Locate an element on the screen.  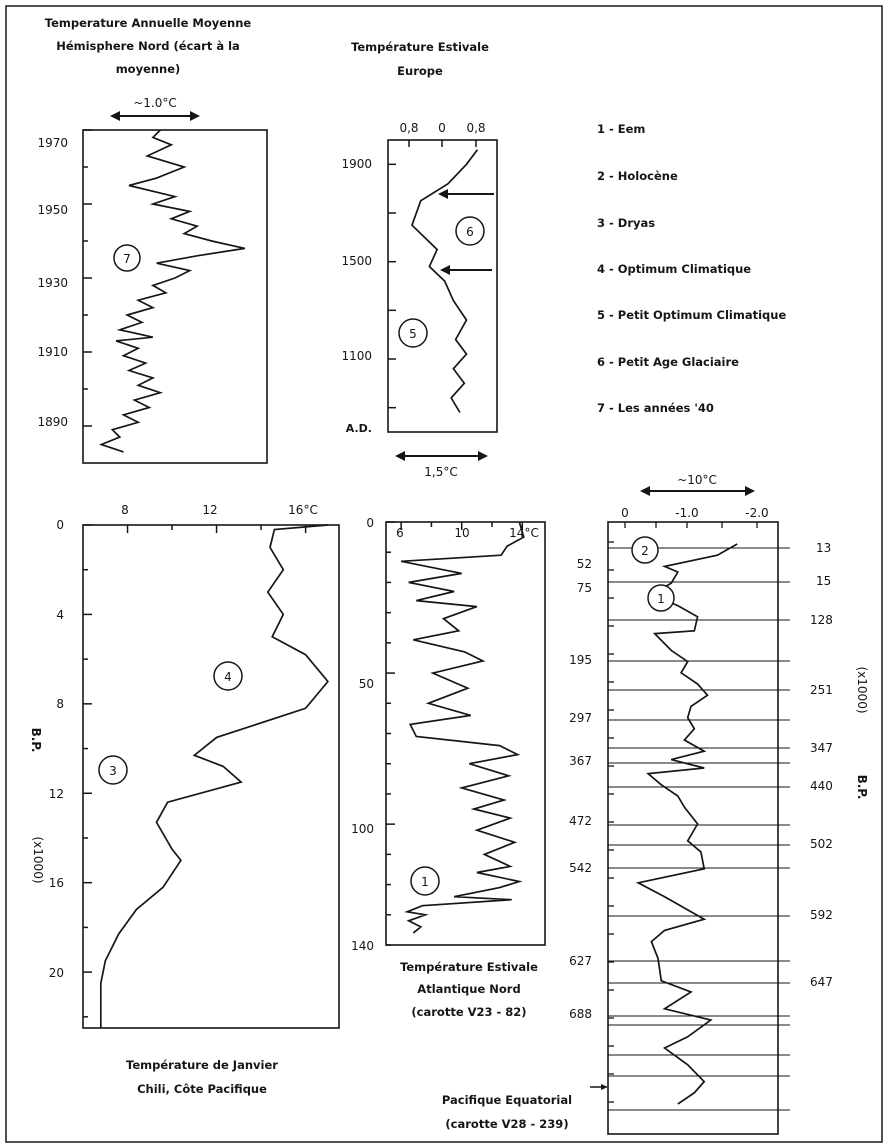
ch-marker-4: 4 is located at coordinates (228, 676).